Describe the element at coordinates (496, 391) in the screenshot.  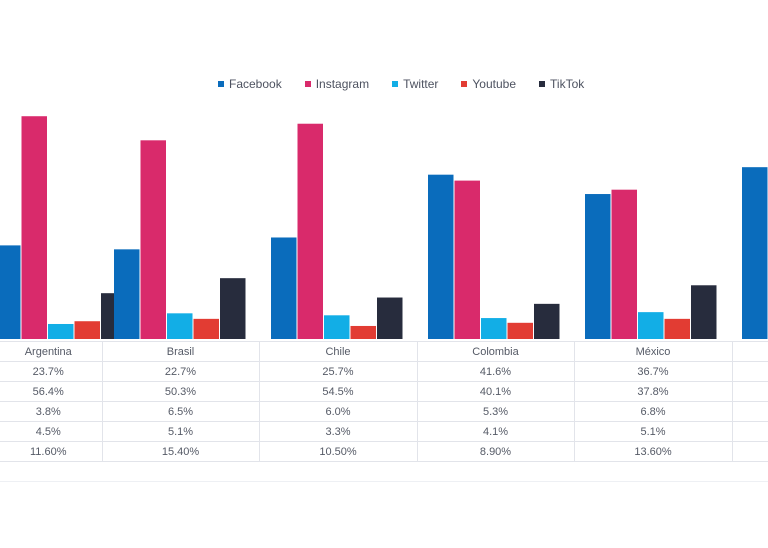
I see `data-label-colombia-instagram: 40.1%` at that location.